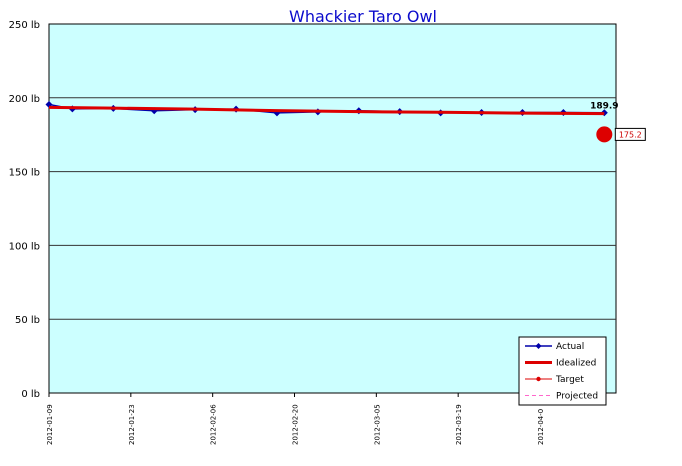 Image resolution: width=682 pixels, height=466 pixels. What do you see at coordinates (363, 16) in the screenshot?
I see `chart-title: Whackier Taro Owl` at bounding box center [363, 16].